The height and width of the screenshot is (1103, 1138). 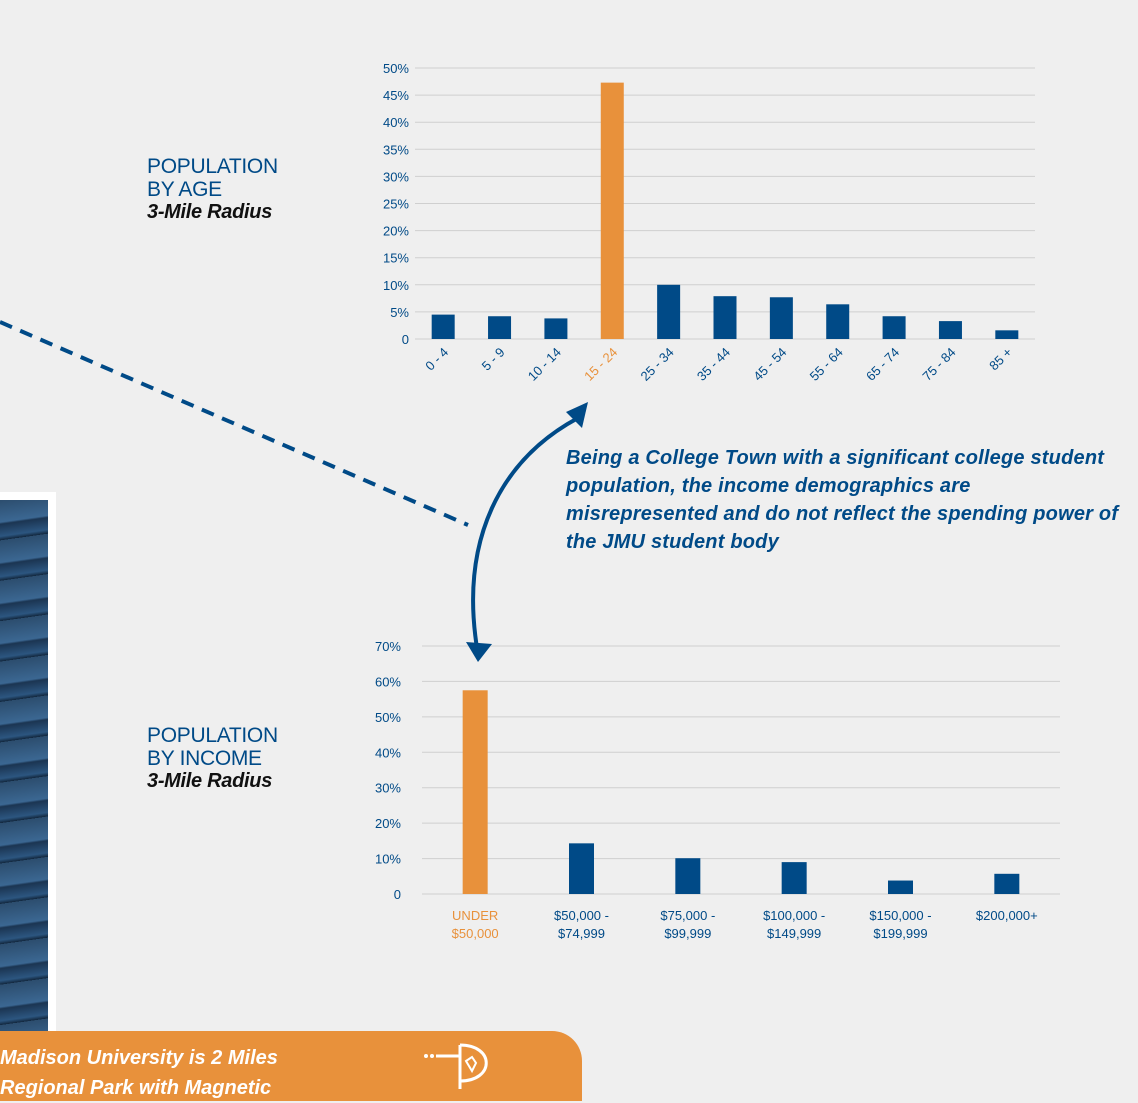 What do you see at coordinates (212, 735) in the screenshot?
I see `income-label-line1: POPULATION` at bounding box center [212, 735].